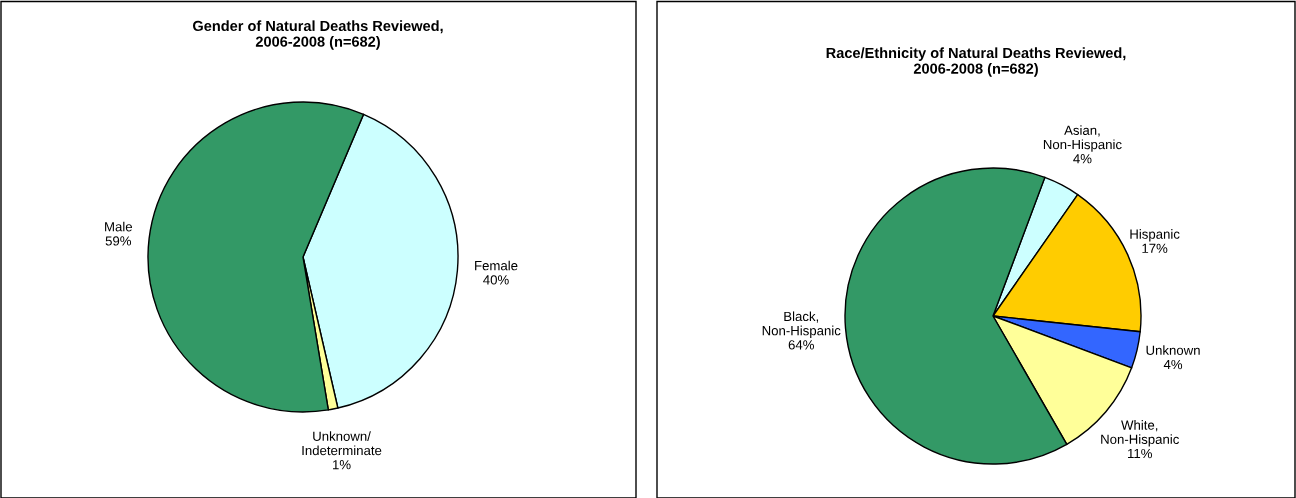  Describe the element at coordinates (496, 265) in the screenshot. I see `slice-label: Female` at that location.